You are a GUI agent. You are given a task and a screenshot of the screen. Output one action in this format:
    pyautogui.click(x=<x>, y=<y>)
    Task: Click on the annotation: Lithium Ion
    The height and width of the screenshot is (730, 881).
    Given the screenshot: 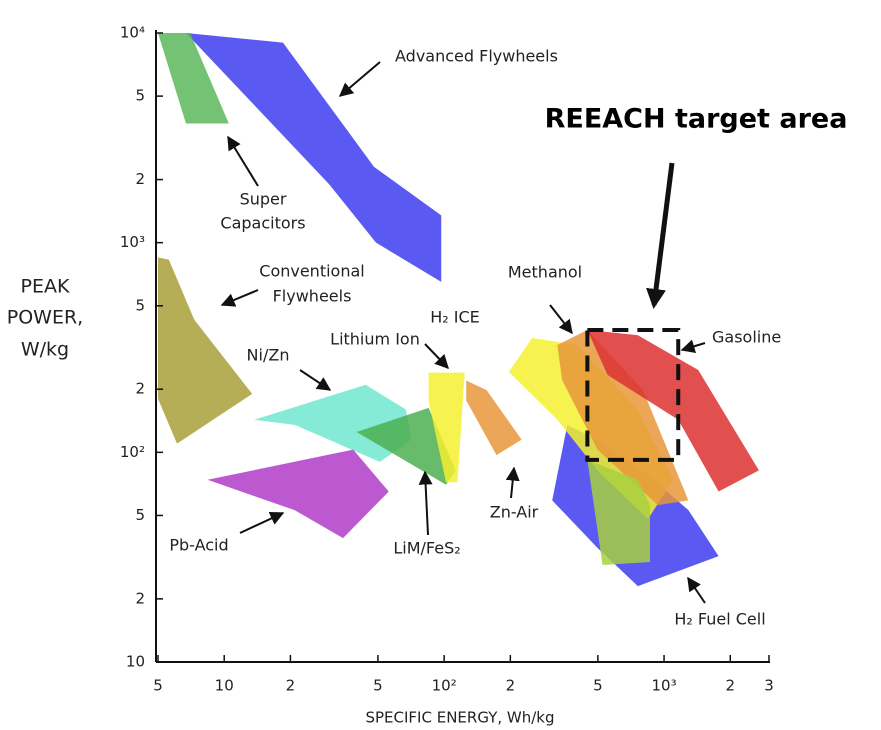 What is the action you would take?
    pyautogui.click(x=375, y=339)
    